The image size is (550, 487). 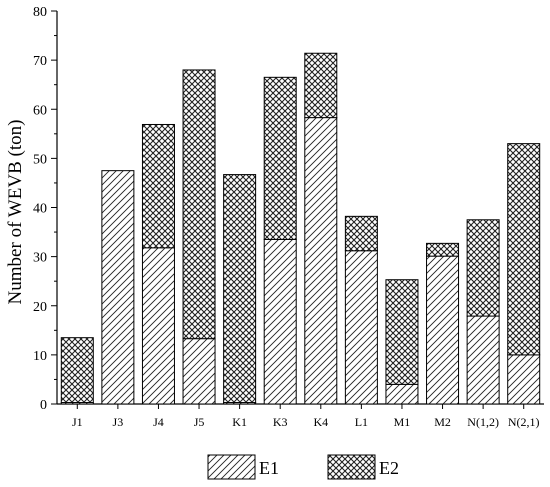 I want to click on y-tick-label: 50, so click(x=40, y=159).